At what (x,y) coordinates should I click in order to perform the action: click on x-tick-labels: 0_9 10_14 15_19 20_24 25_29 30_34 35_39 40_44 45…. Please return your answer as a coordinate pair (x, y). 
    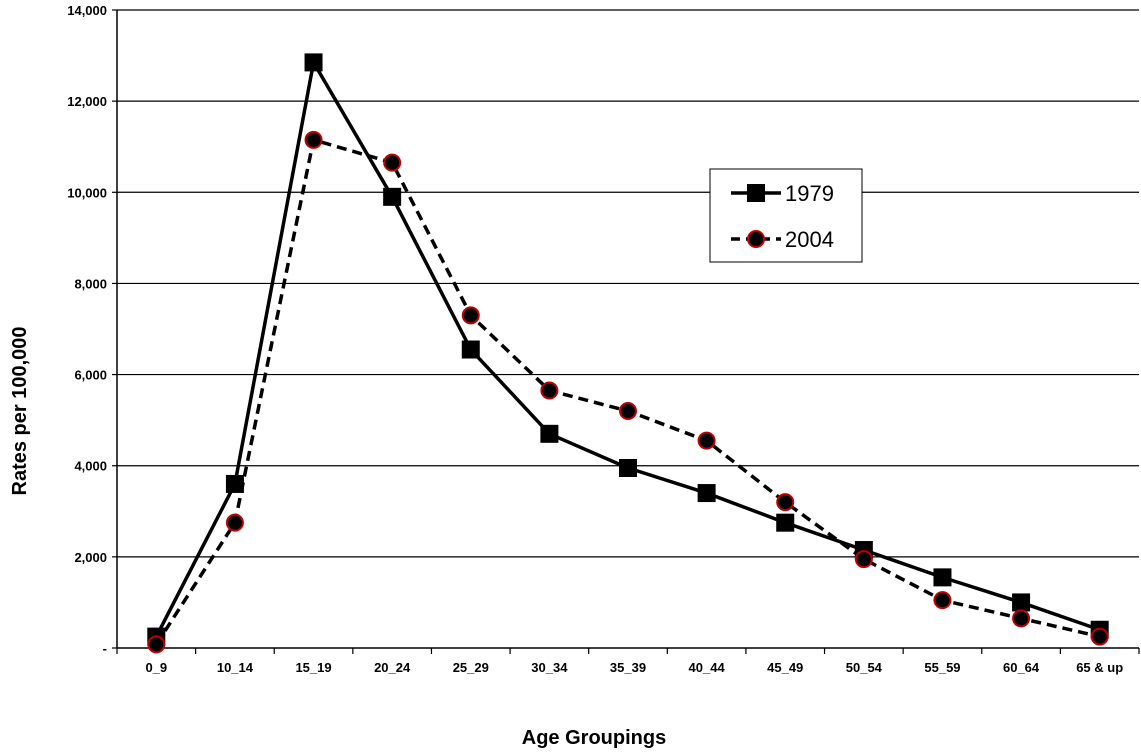
    Looking at the image, I should click on (634, 667).